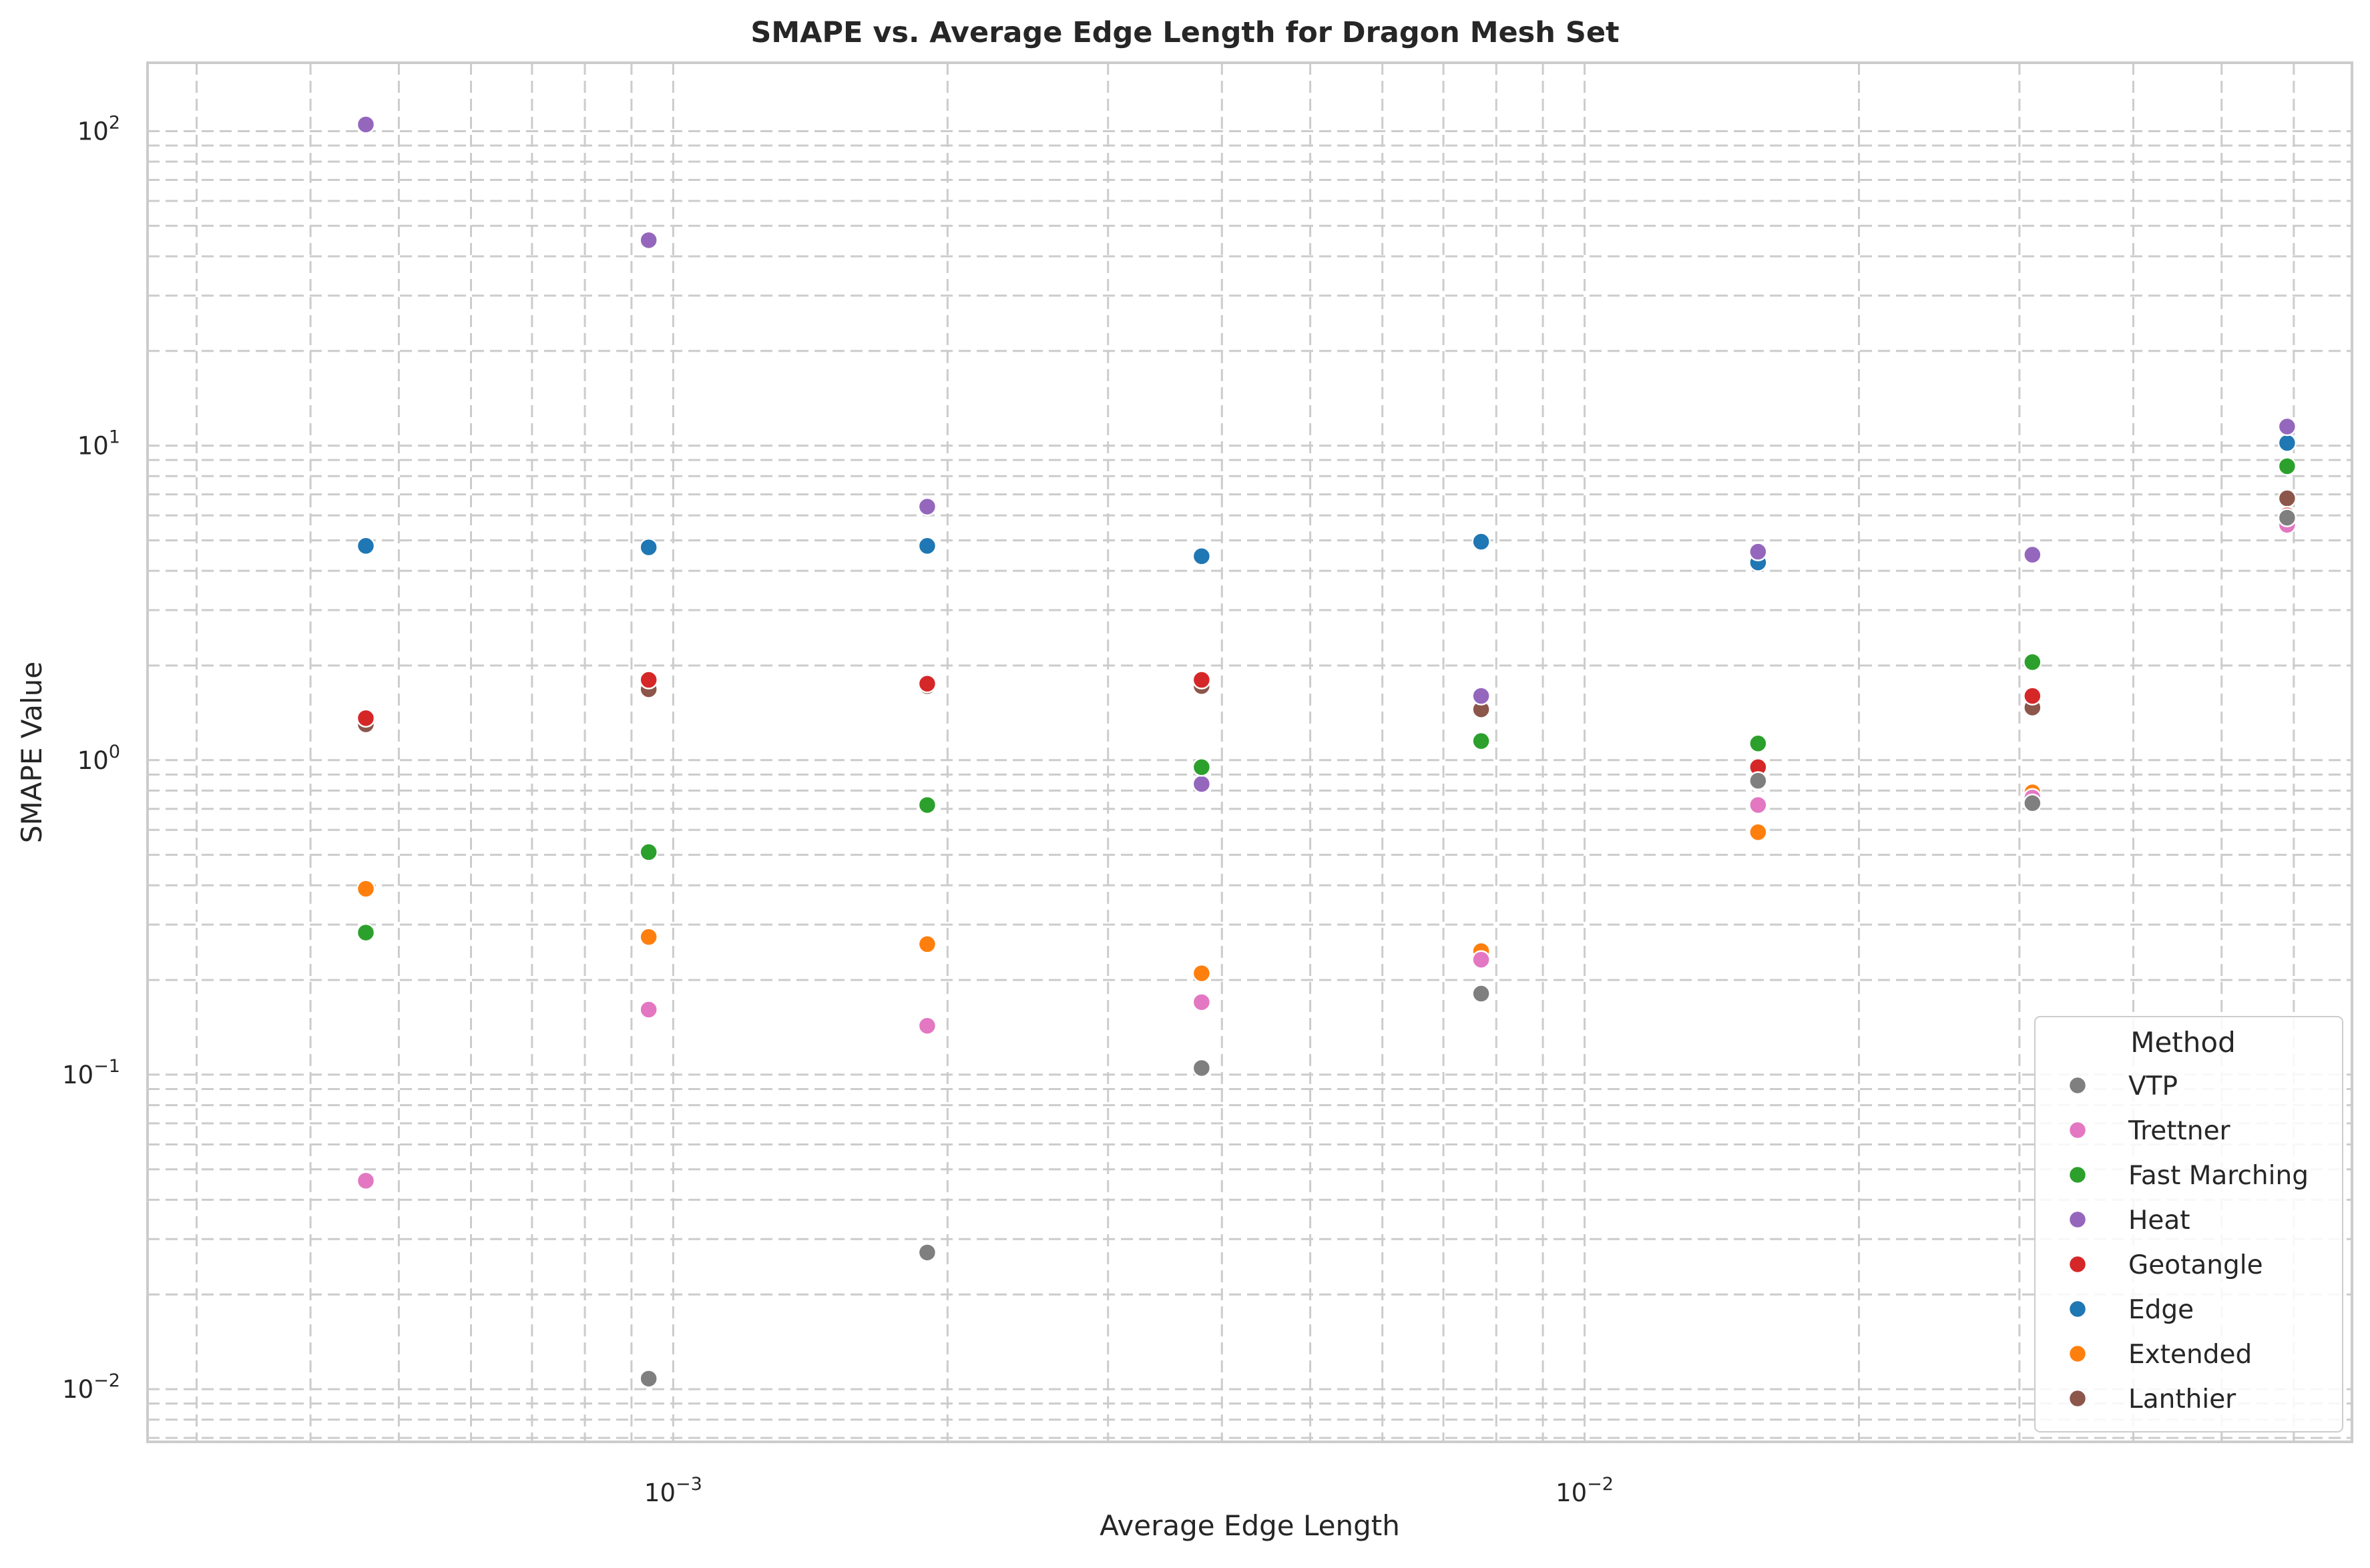 The width and height of the screenshot is (2370, 1568). Describe the element at coordinates (2195, 1265) in the screenshot. I see `legend-label: Geotangle` at that location.